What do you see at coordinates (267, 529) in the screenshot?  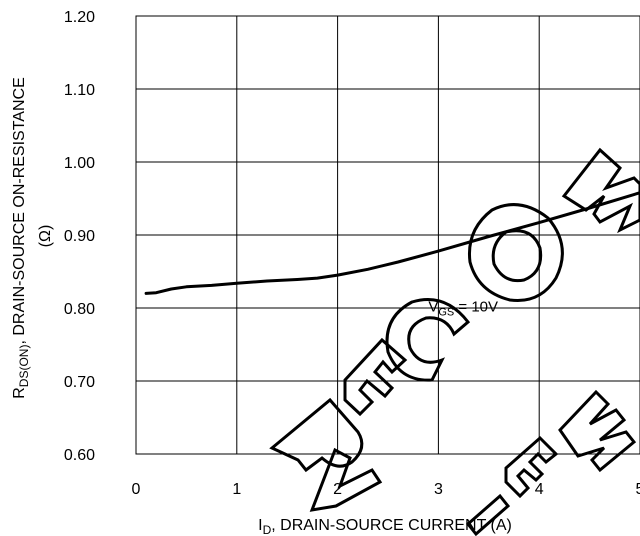 I see `x-axis-label-sub: D` at bounding box center [267, 529].